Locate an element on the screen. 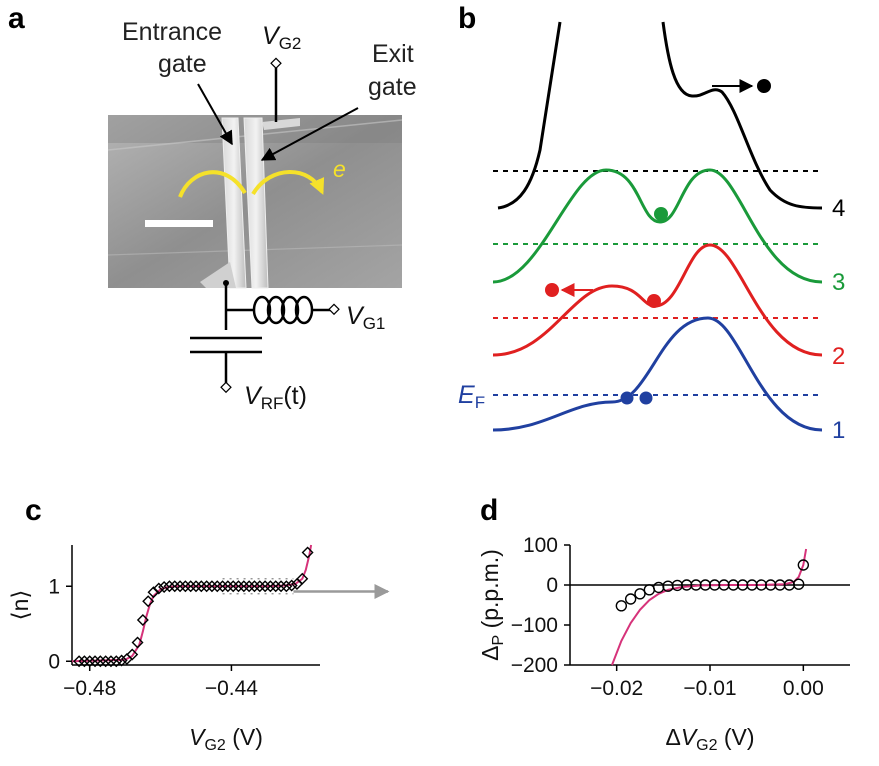 This screenshot has height=766, width=879. vg2-terminal is located at coordinates (276, 63).